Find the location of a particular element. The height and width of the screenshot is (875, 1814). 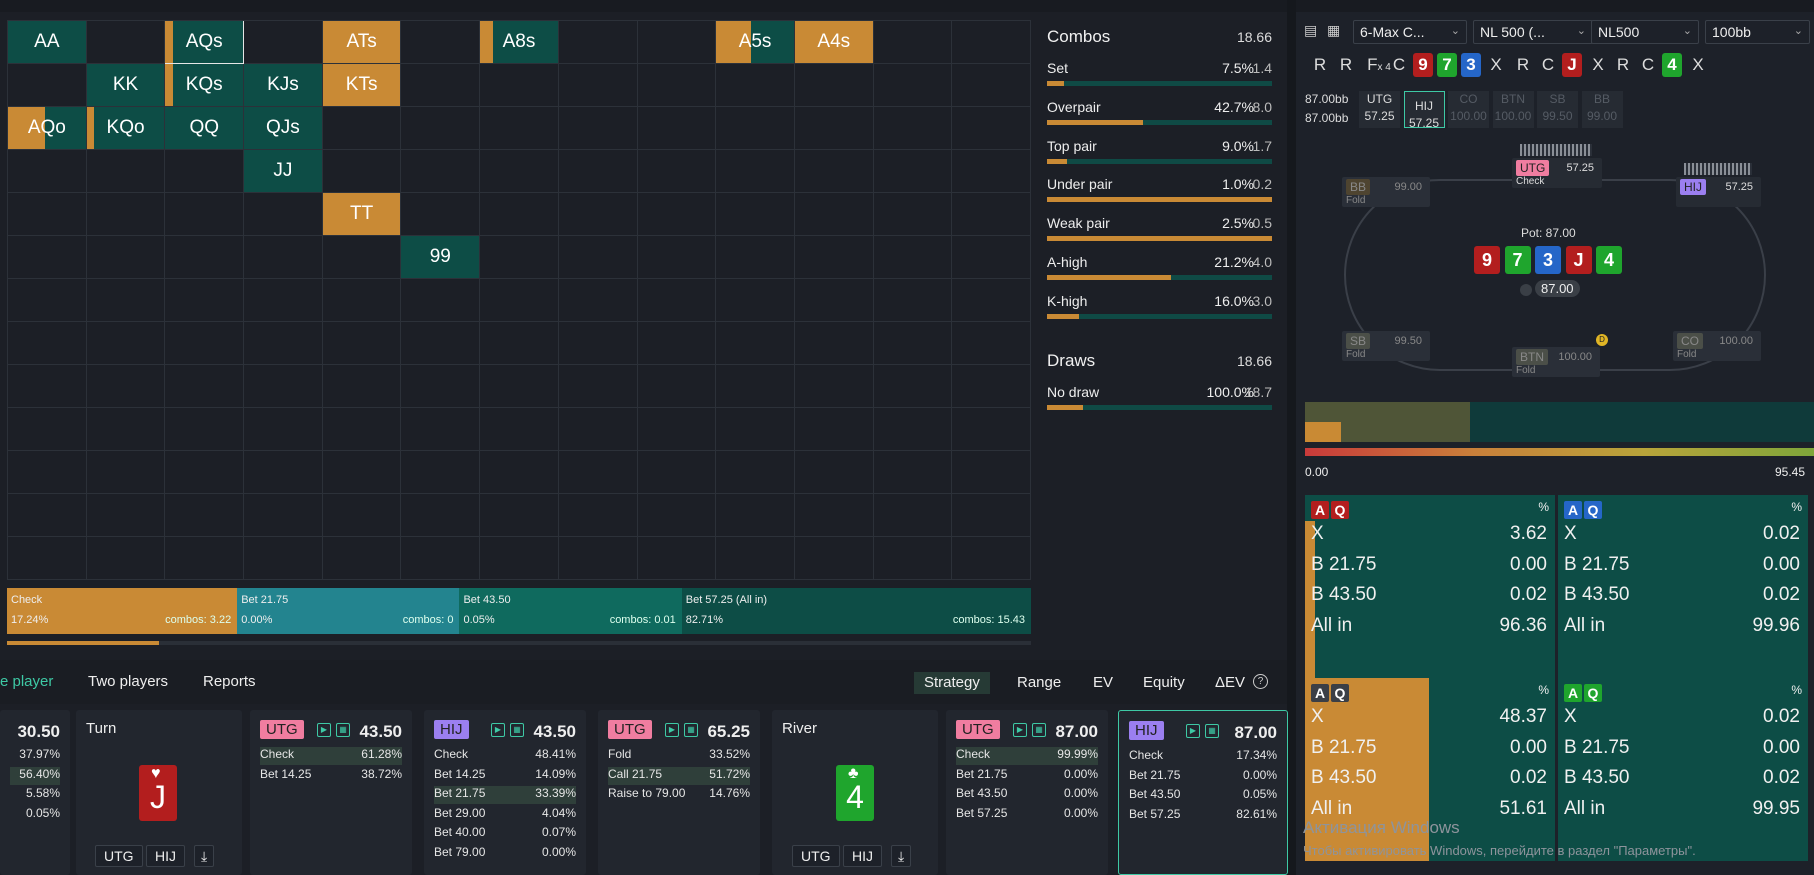

document-icon: ▤ is located at coordinates (1311, 30).